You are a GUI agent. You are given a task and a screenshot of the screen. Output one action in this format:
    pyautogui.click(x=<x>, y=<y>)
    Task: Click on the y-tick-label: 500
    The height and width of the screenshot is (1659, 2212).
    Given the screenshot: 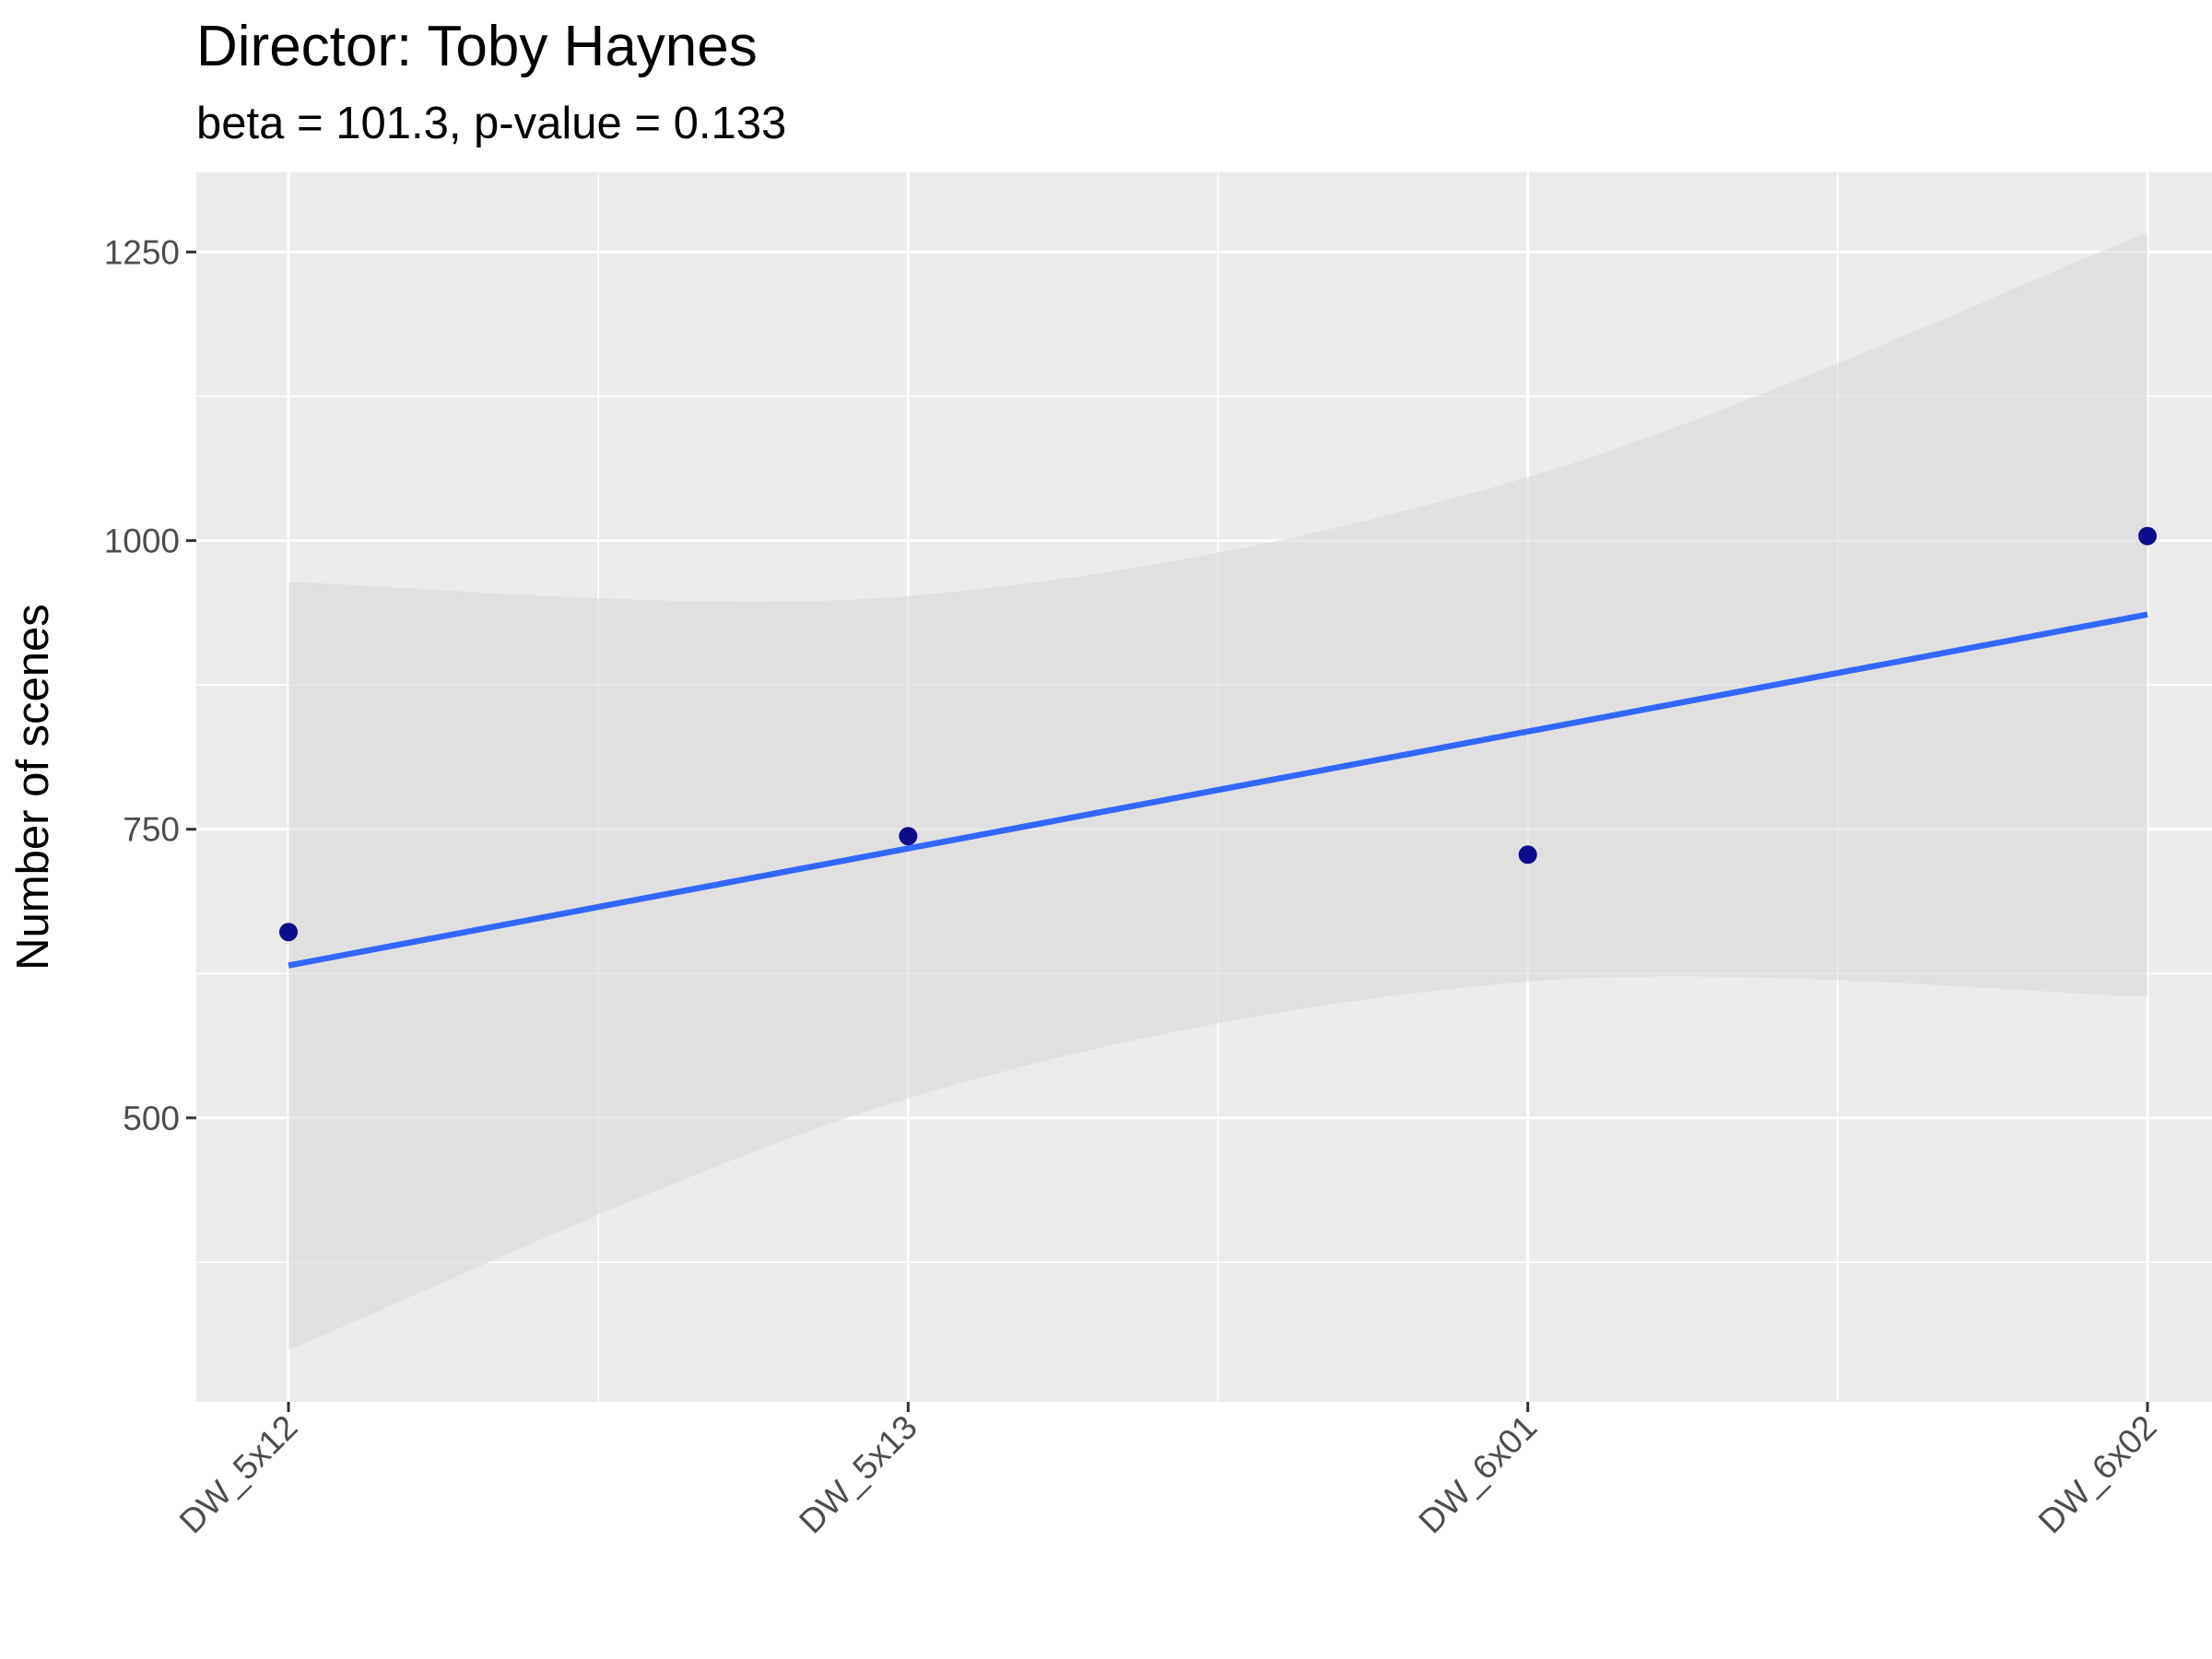 What is the action you would take?
    pyautogui.click(x=151, y=1118)
    